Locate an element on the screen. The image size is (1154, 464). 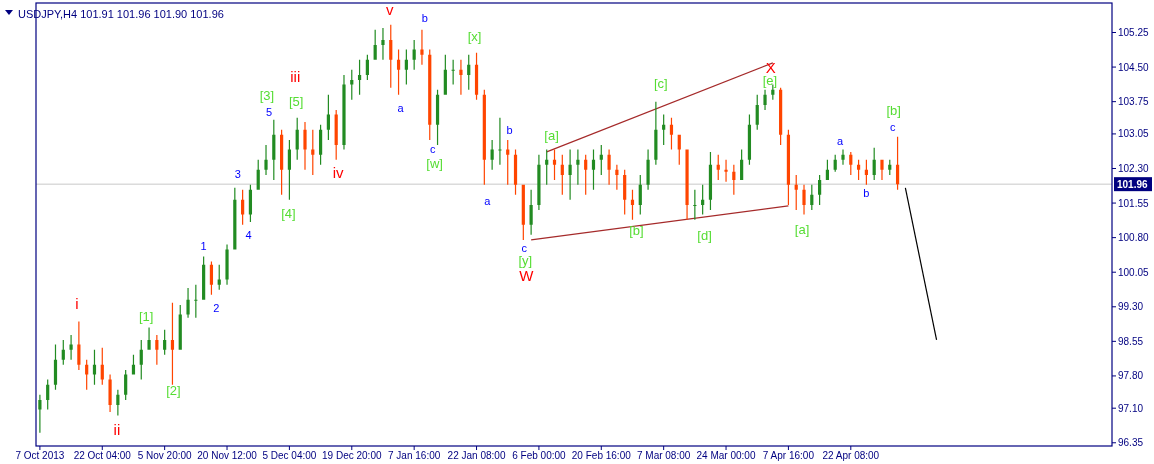
x-tick-label: 24 Mar 00:00 is located at coordinates (726, 455).